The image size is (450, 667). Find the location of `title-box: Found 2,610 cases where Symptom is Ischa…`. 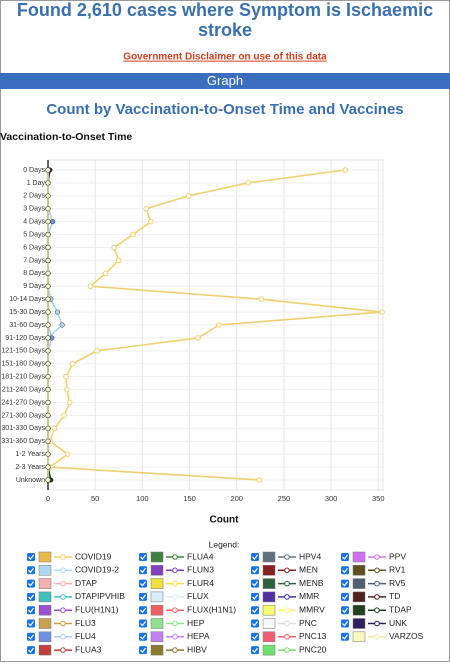

title-box: Found 2,610 cases where Symptom is Ischa… is located at coordinates (225, 20).